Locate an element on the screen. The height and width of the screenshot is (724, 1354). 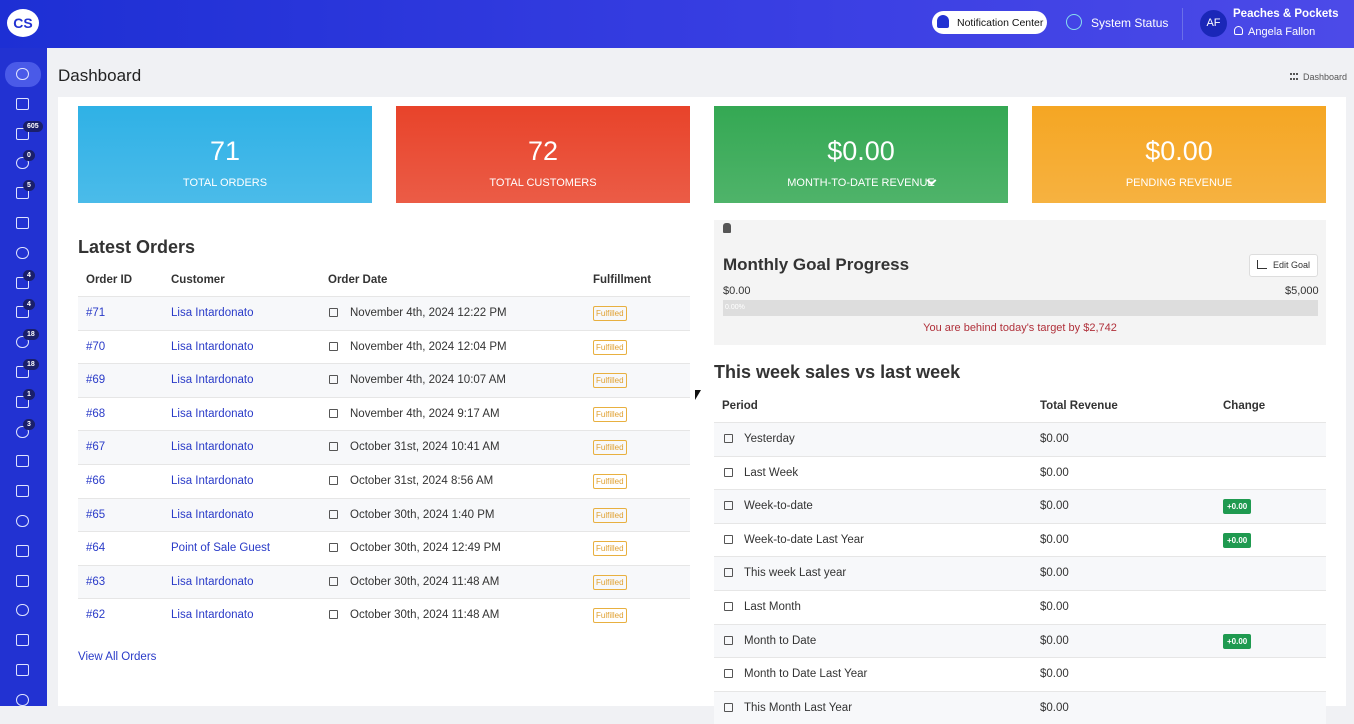
store-name: Peaches & Pockets is located at coordinates (1286, 14).